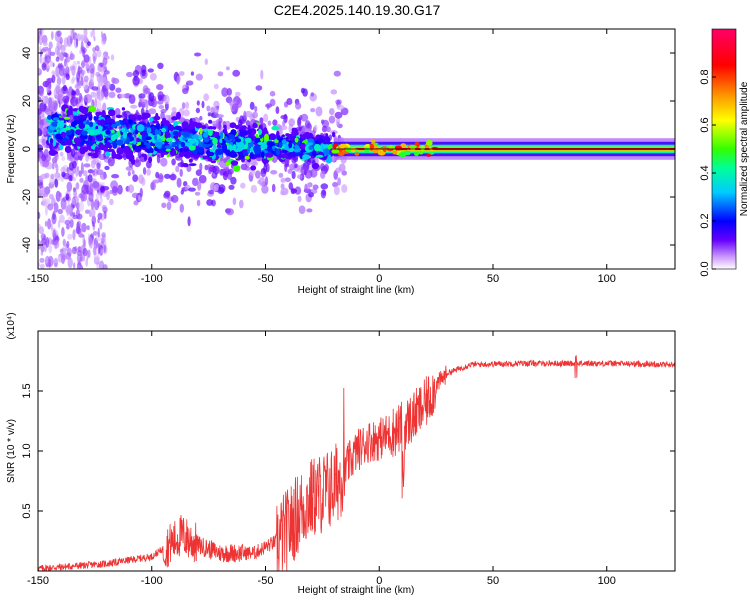  Describe the element at coordinates (27, 245) in the screenshot. I see `y-tick-label: -40` at that location.